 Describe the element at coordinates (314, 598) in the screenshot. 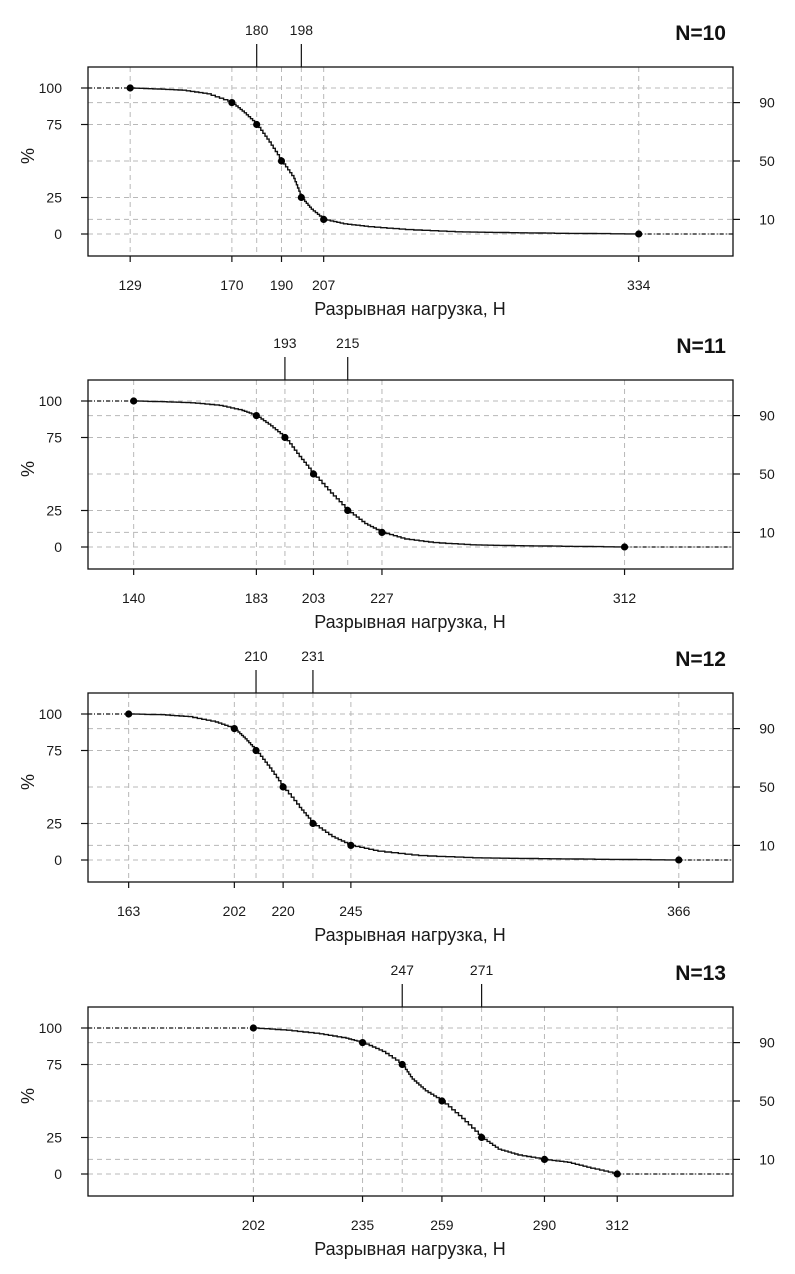

I see `x-tick-label-bottom: 203` at that location.